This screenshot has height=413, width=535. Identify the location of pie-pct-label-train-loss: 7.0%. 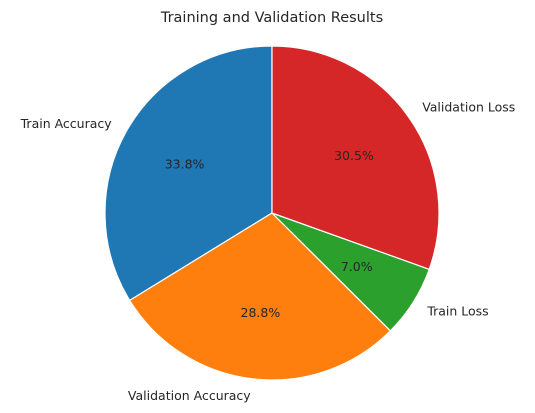
(357, 266).